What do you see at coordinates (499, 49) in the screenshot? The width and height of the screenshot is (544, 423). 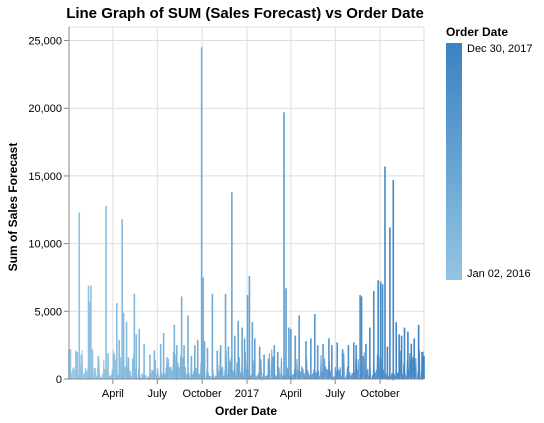 I see `legend-max-label: Dec 30, 2017` at bounding box center [499, 49].